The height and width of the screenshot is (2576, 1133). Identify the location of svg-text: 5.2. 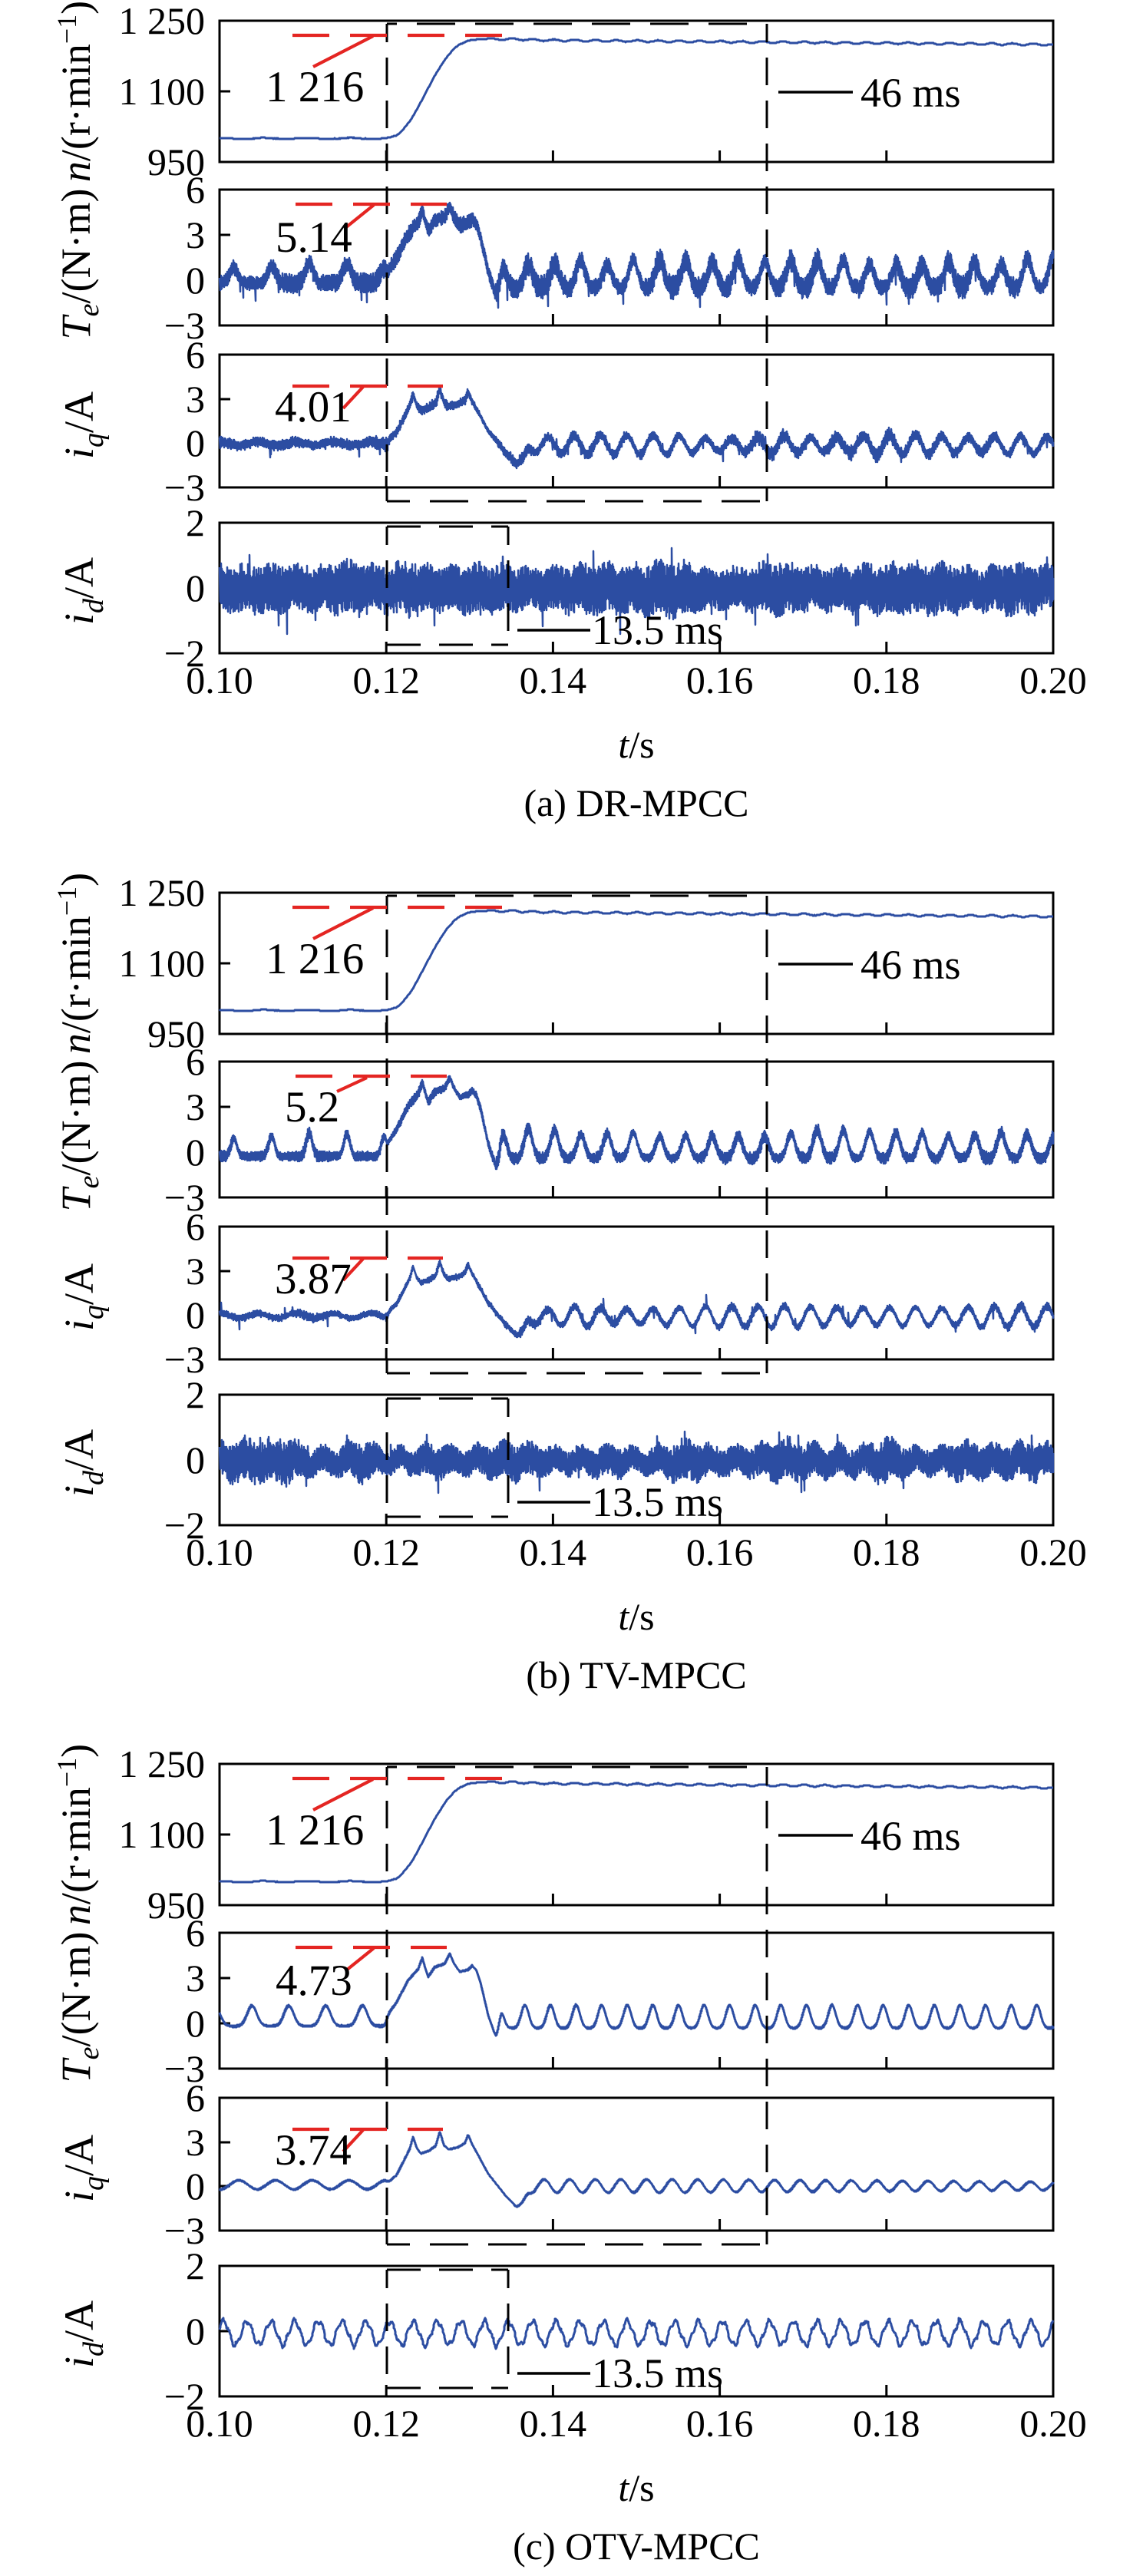
(312, 1107).